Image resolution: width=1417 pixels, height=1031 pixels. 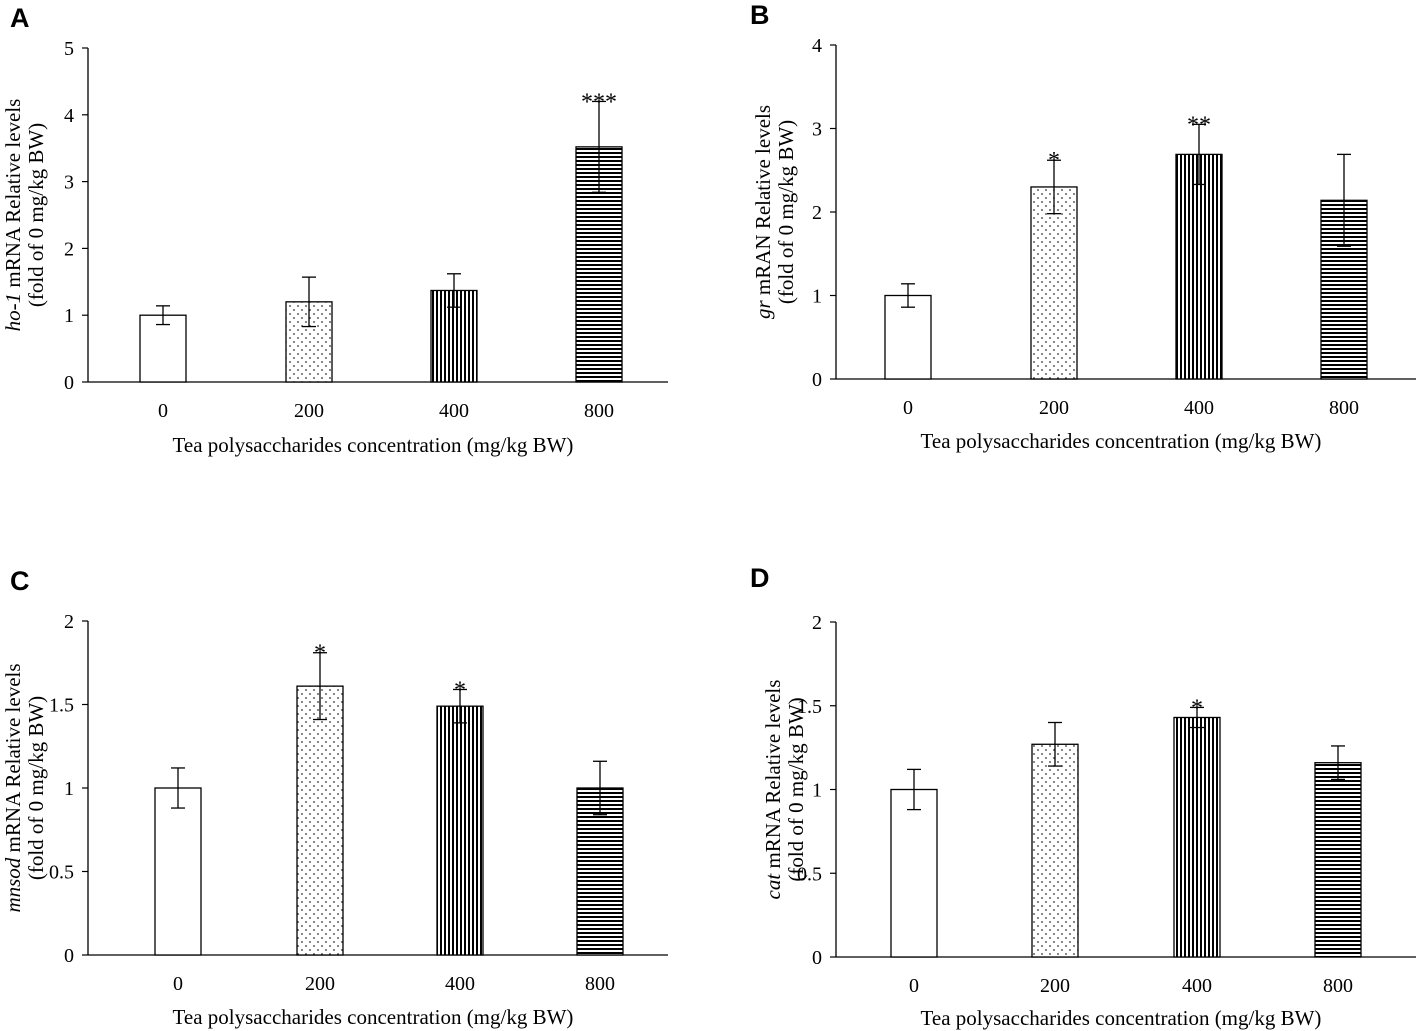 I want to click on y-tick-label: 5, so click(x=69, y=49).